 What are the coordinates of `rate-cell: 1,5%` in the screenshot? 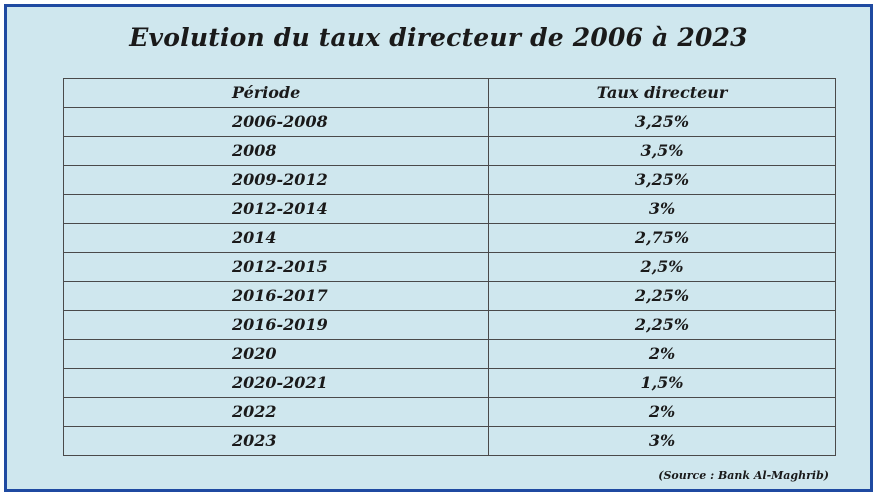 It's located at (662, 383).